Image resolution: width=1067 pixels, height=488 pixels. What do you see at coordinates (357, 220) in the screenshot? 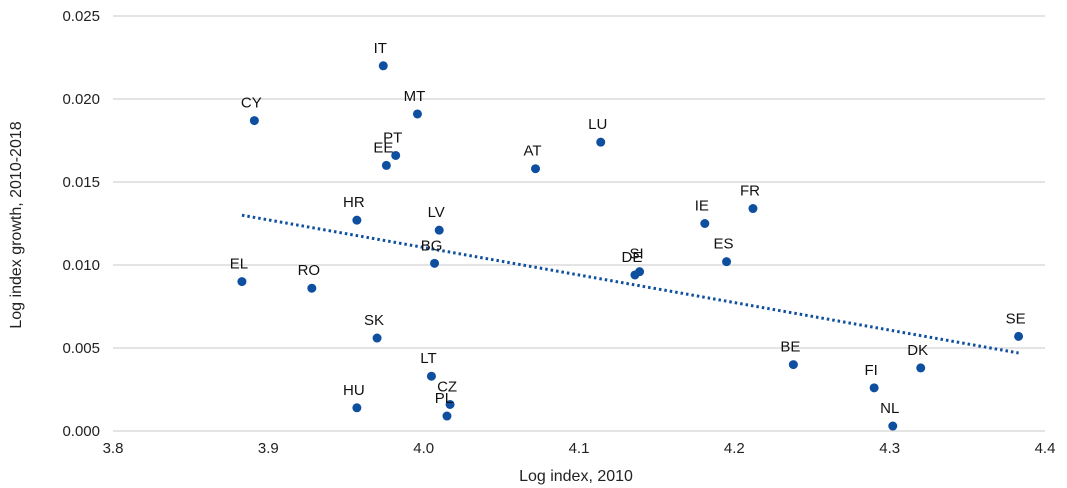
I see `data-point-hr` at bounding box center [357, 220].